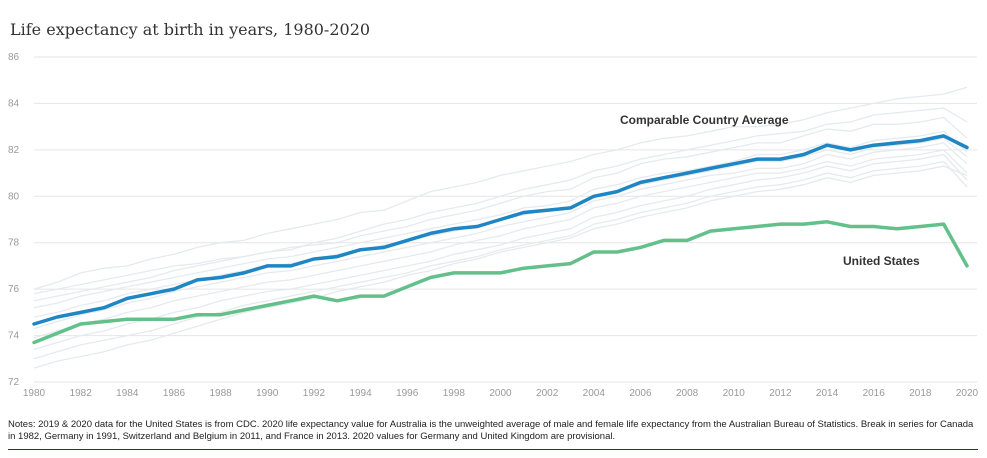 The width and height of the screenshot is (987, 458). I want to click on x-tick-label: 1984, so click(127, 393).